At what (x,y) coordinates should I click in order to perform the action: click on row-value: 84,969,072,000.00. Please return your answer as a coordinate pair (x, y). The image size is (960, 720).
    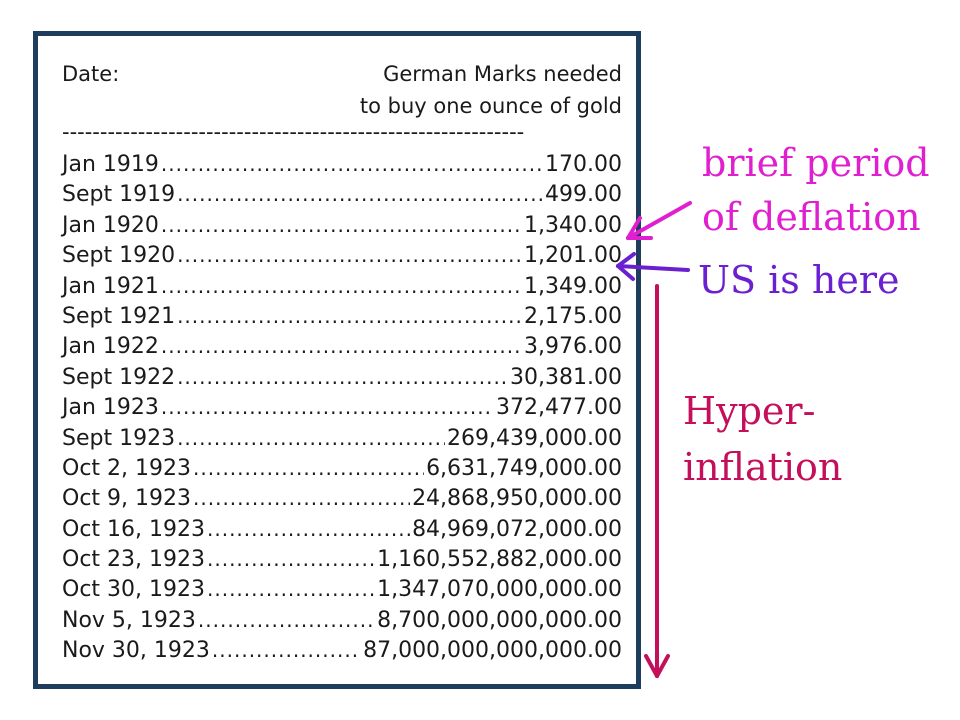
    Looking at the image, I should click on (517, 529).